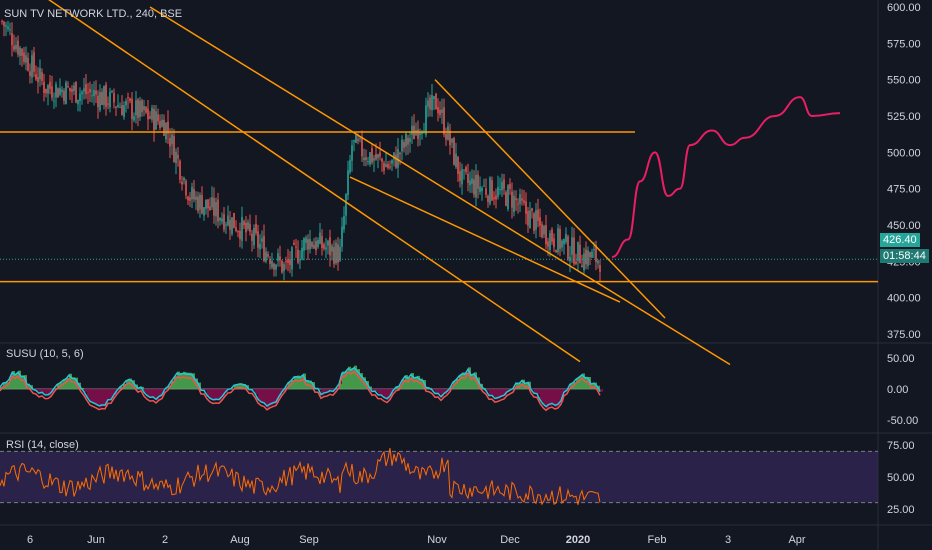  Describe the element at coordinates (300, 387) in the screenshot. I see `susu-signal-line` at that location.